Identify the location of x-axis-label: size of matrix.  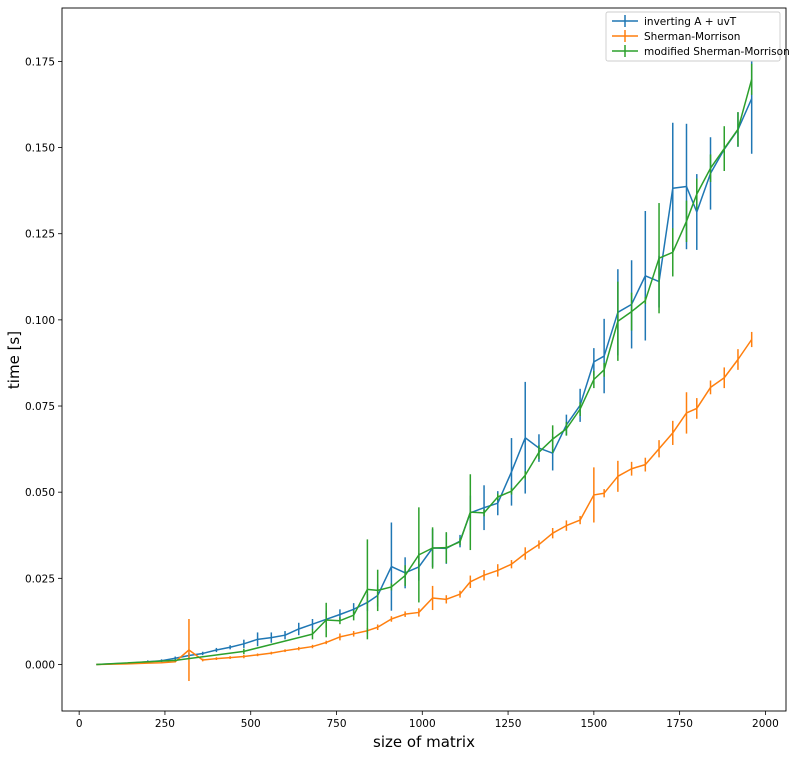
(424, 742).